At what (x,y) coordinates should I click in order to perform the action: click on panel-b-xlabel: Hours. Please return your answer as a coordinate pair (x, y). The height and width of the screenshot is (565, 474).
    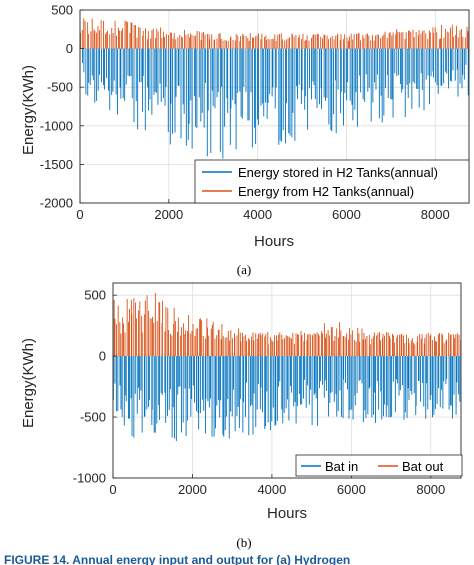
    Looking at the image, I should click on (287, 513).